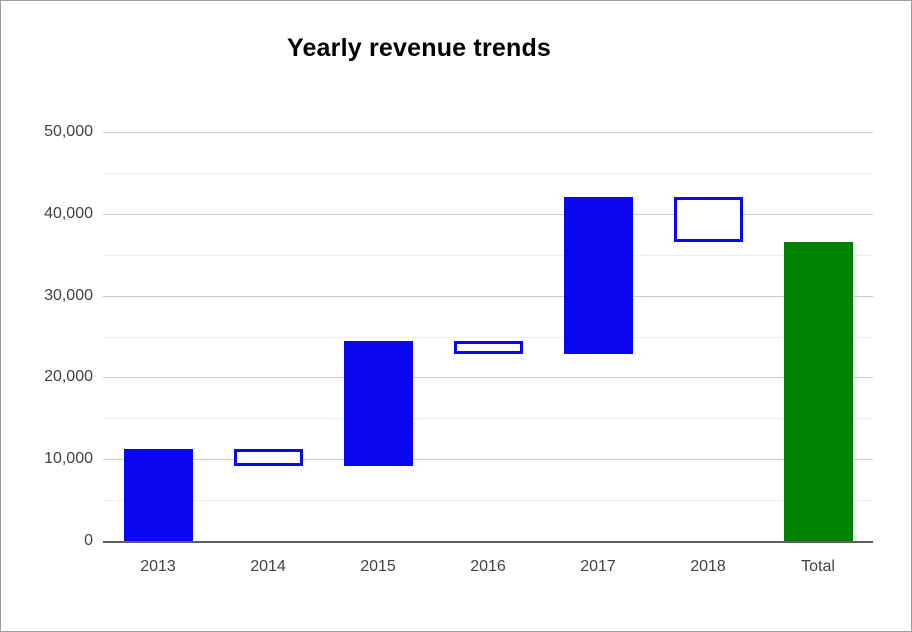 The width and height of the screenshot is (912, 632). Describe the element at coordinates (268, 566) in the screenshot. I see `x-axis-category-label: 2014` at that location.